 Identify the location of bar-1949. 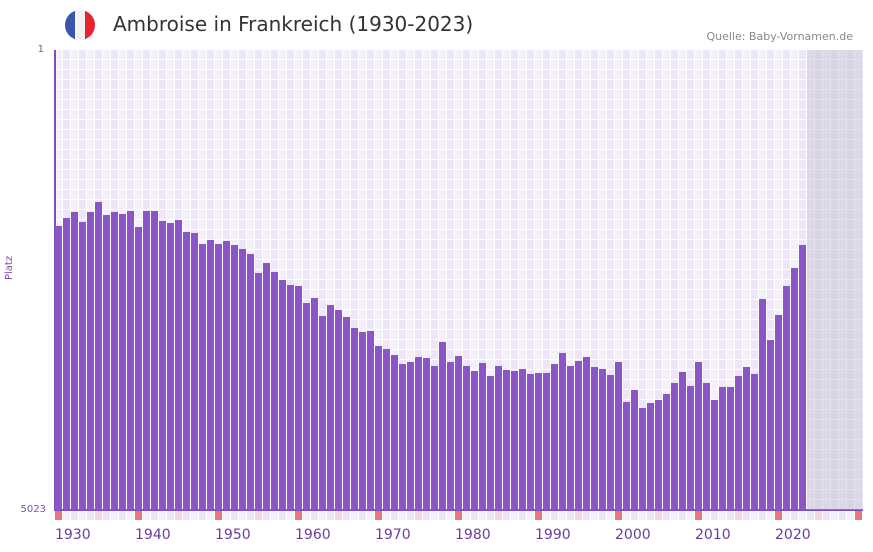
(210, 374).